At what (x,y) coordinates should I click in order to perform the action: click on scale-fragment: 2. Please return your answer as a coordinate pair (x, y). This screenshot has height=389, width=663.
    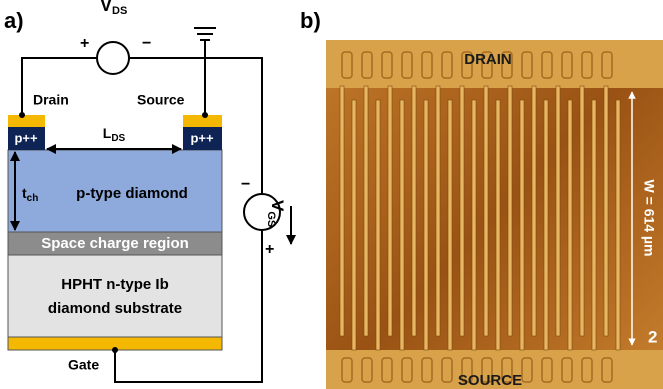
    Looking at the image, I should click on (652, 336).